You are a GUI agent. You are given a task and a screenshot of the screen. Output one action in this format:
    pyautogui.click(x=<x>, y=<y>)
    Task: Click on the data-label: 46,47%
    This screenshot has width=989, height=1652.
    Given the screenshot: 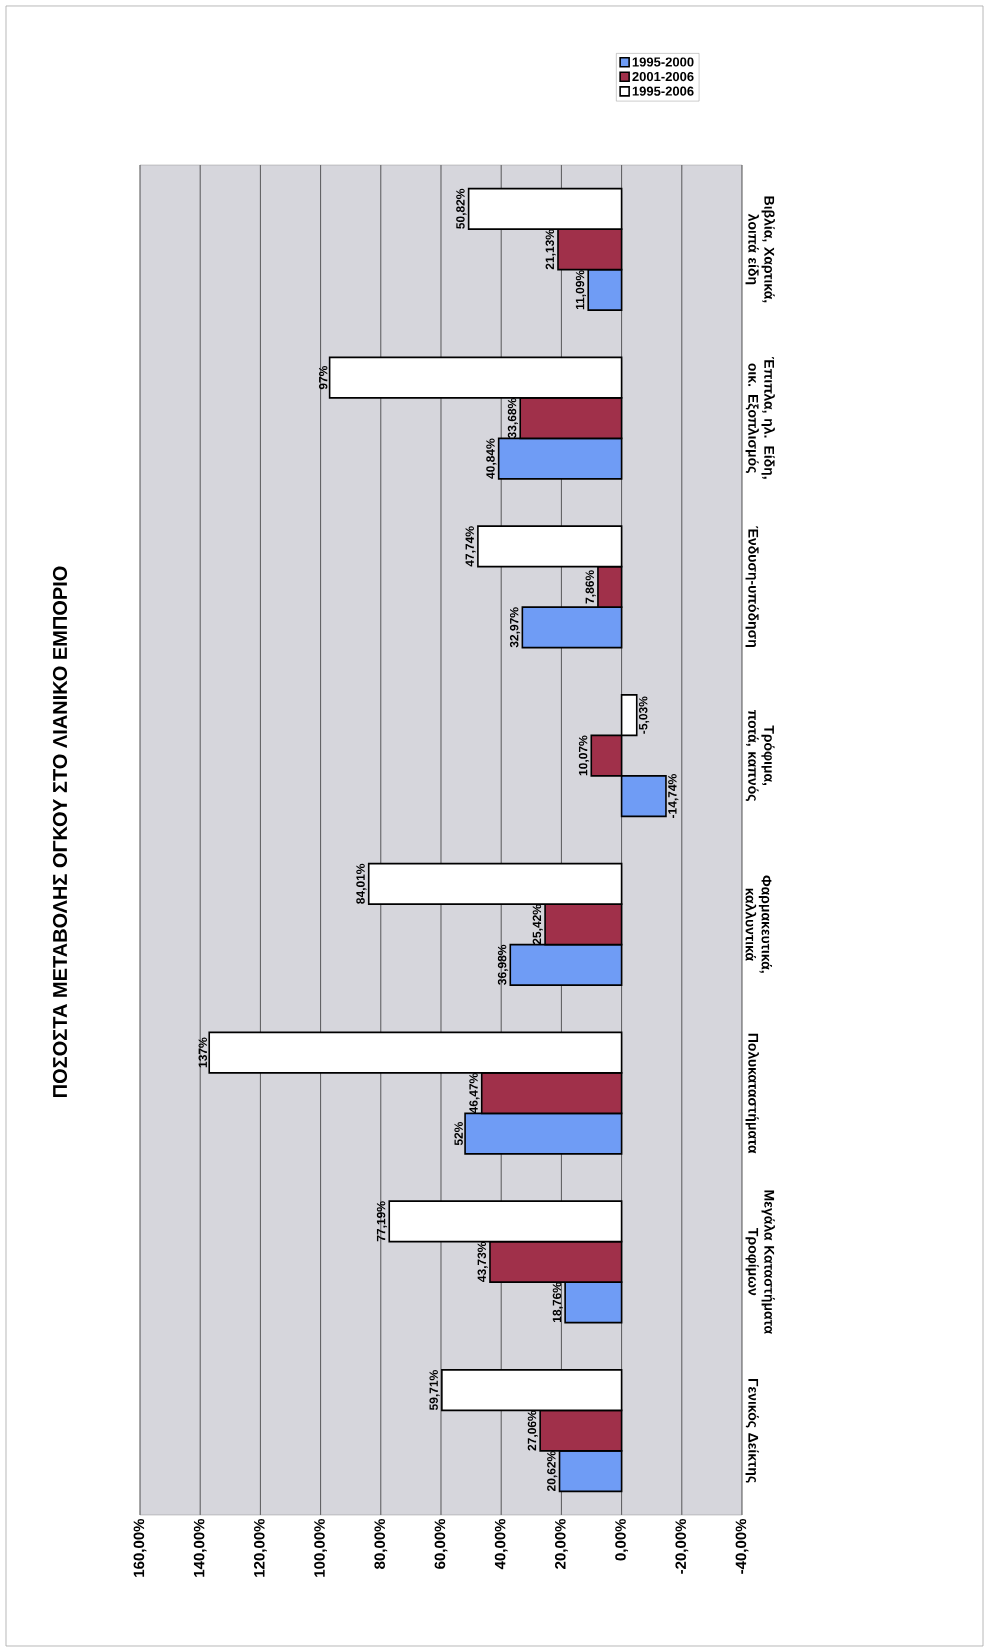 What is the action you would take?
    pyautogui.click(x=474, y=1093)
    